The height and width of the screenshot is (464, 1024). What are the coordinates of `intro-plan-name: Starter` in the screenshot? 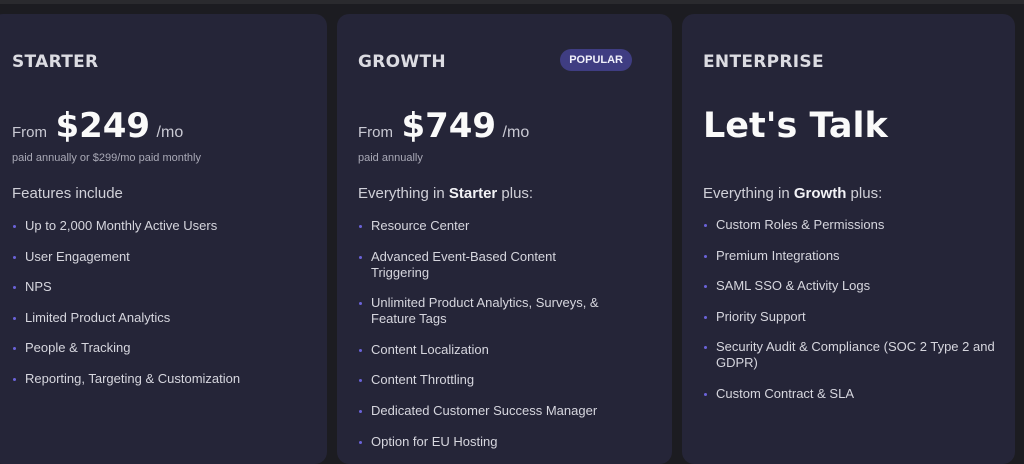 It's located at (473, 193).